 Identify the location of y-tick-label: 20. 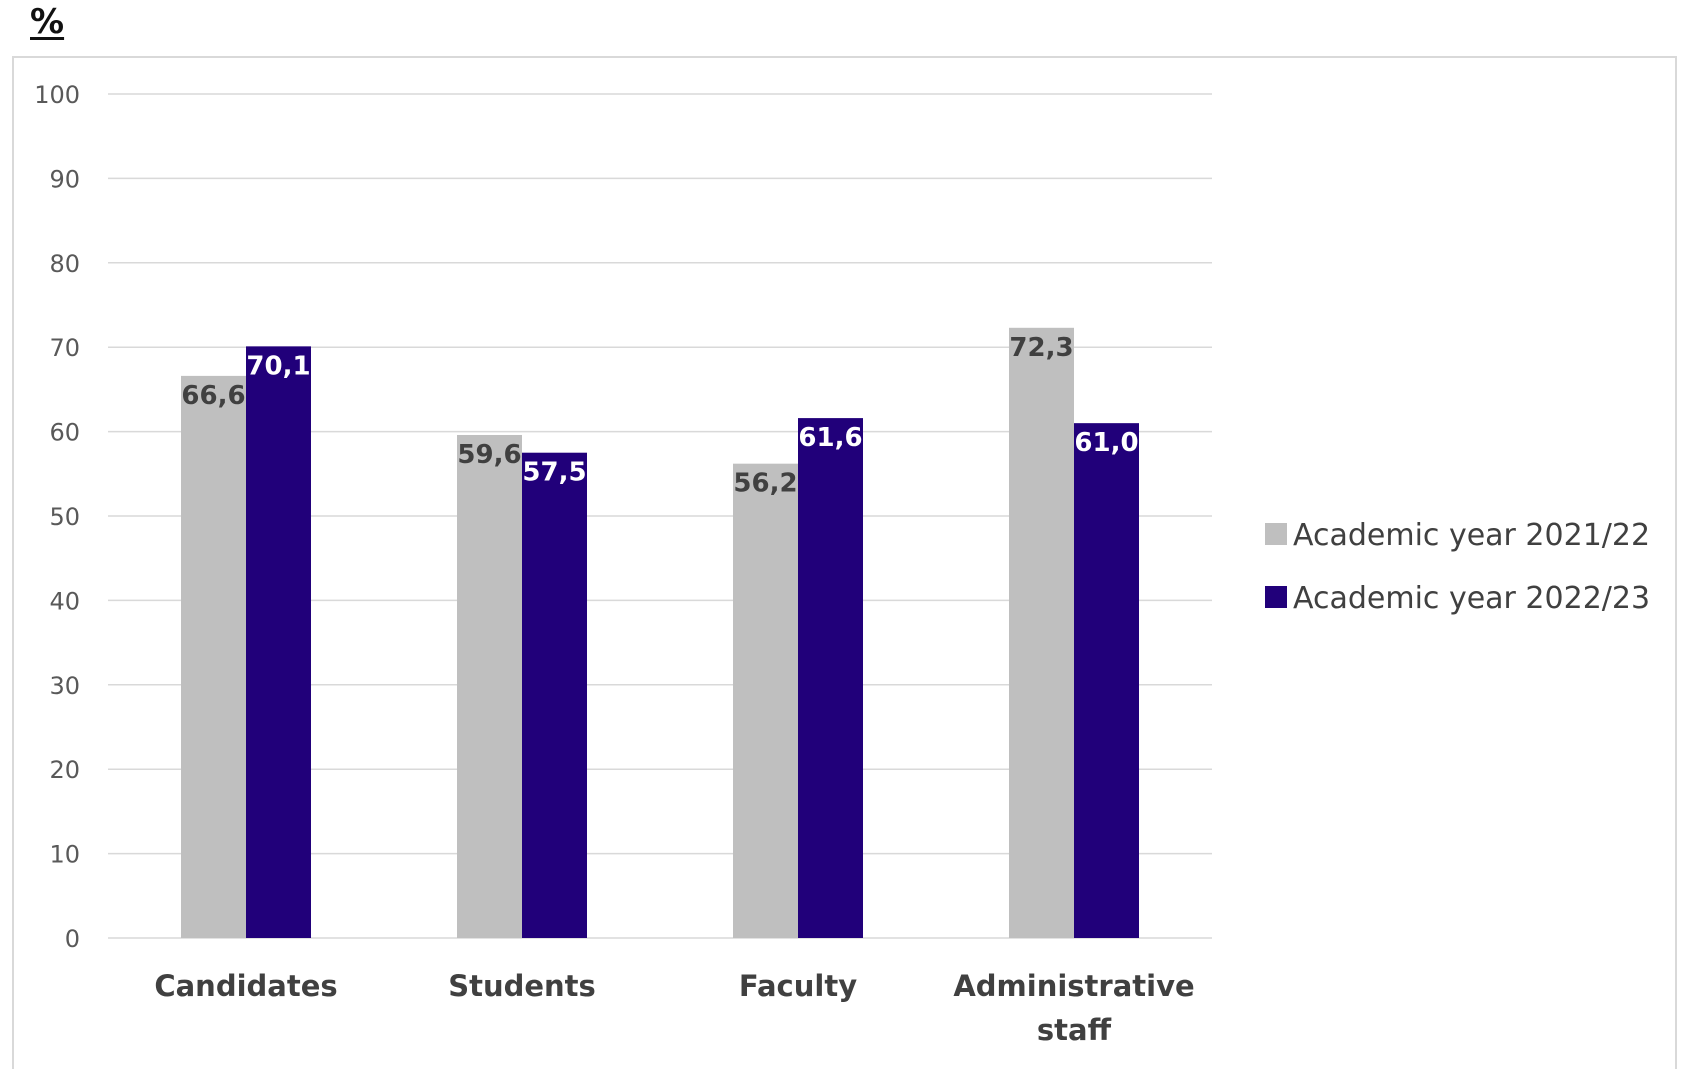
(64, 770).